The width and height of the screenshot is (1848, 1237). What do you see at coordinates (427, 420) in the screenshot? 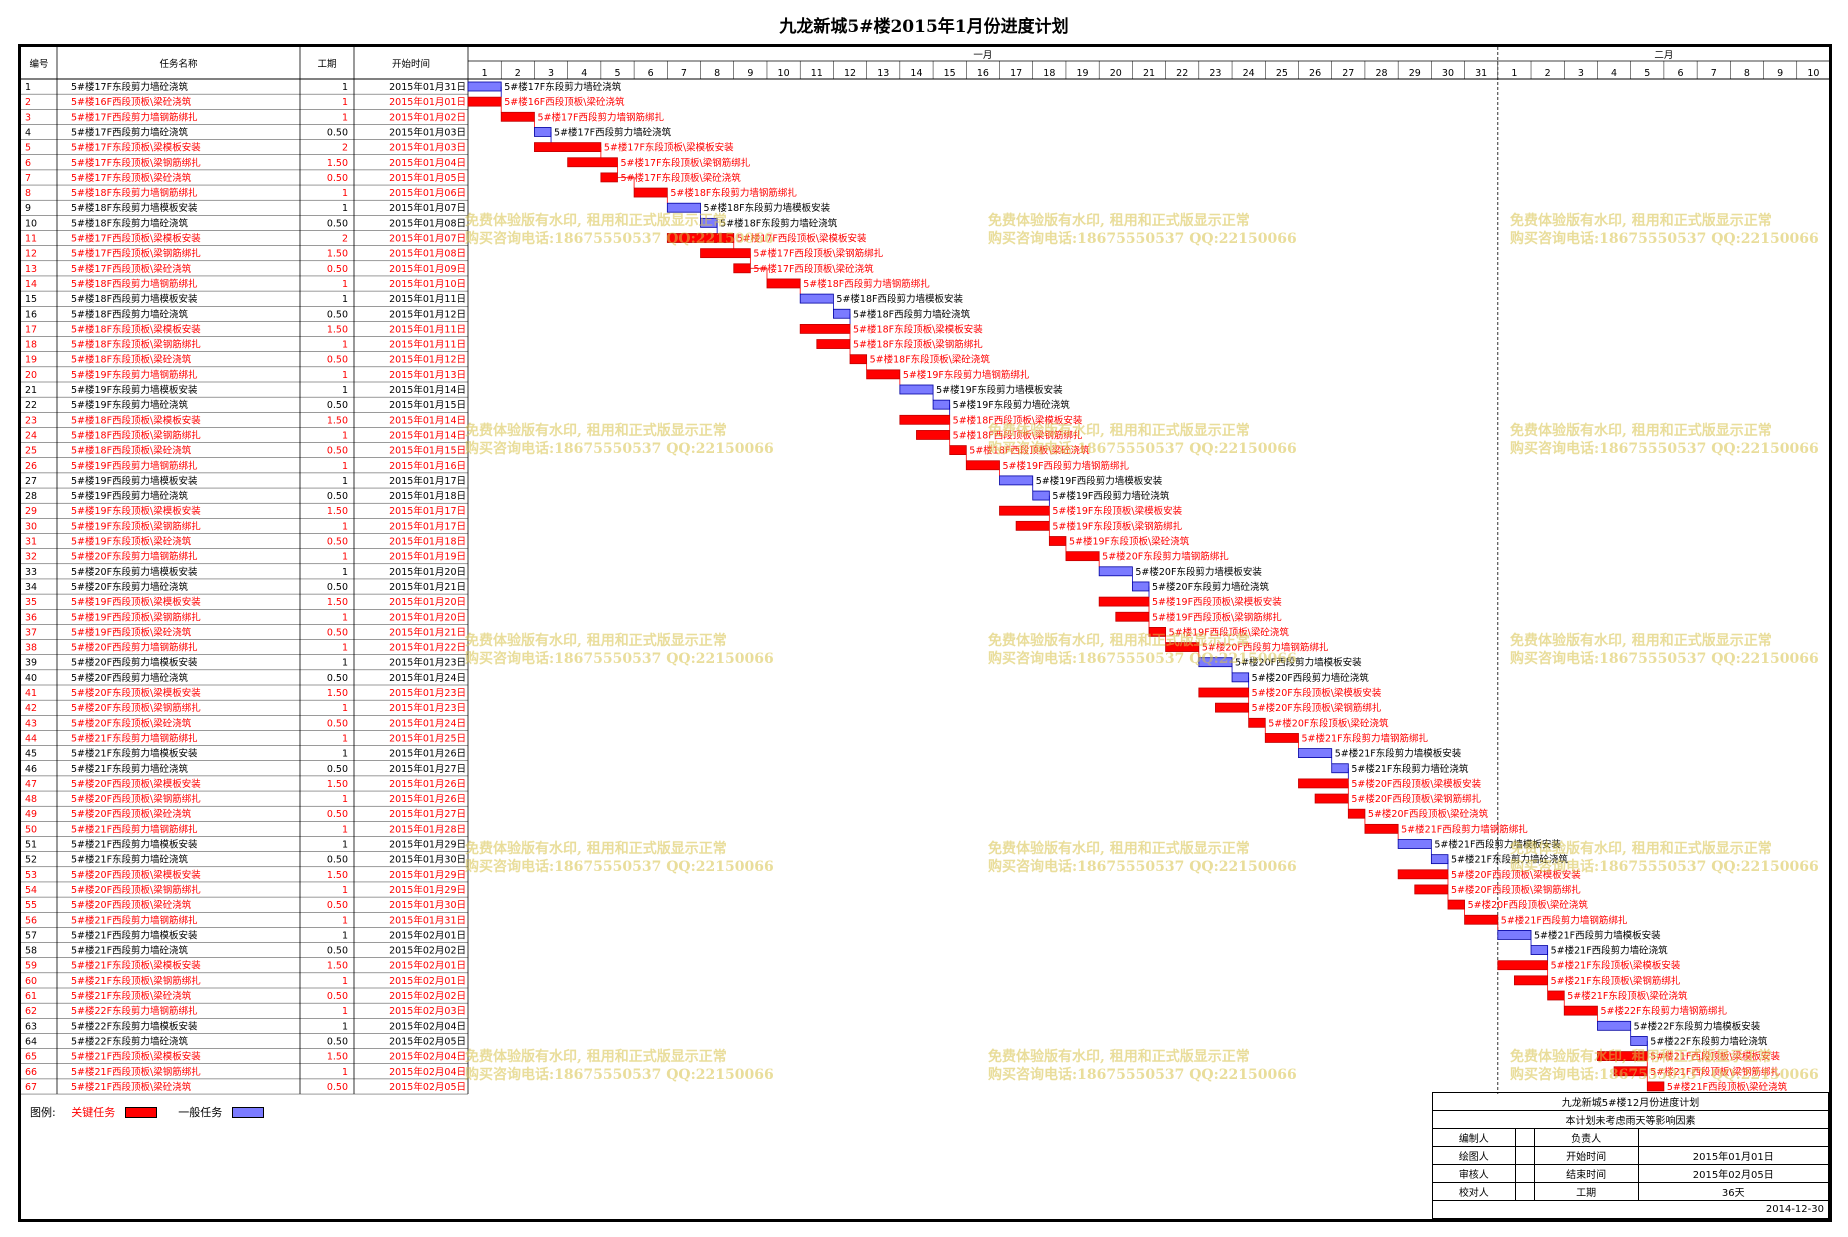
I see `task-start: 2015年01月14日` at bounding box center [427, 420].